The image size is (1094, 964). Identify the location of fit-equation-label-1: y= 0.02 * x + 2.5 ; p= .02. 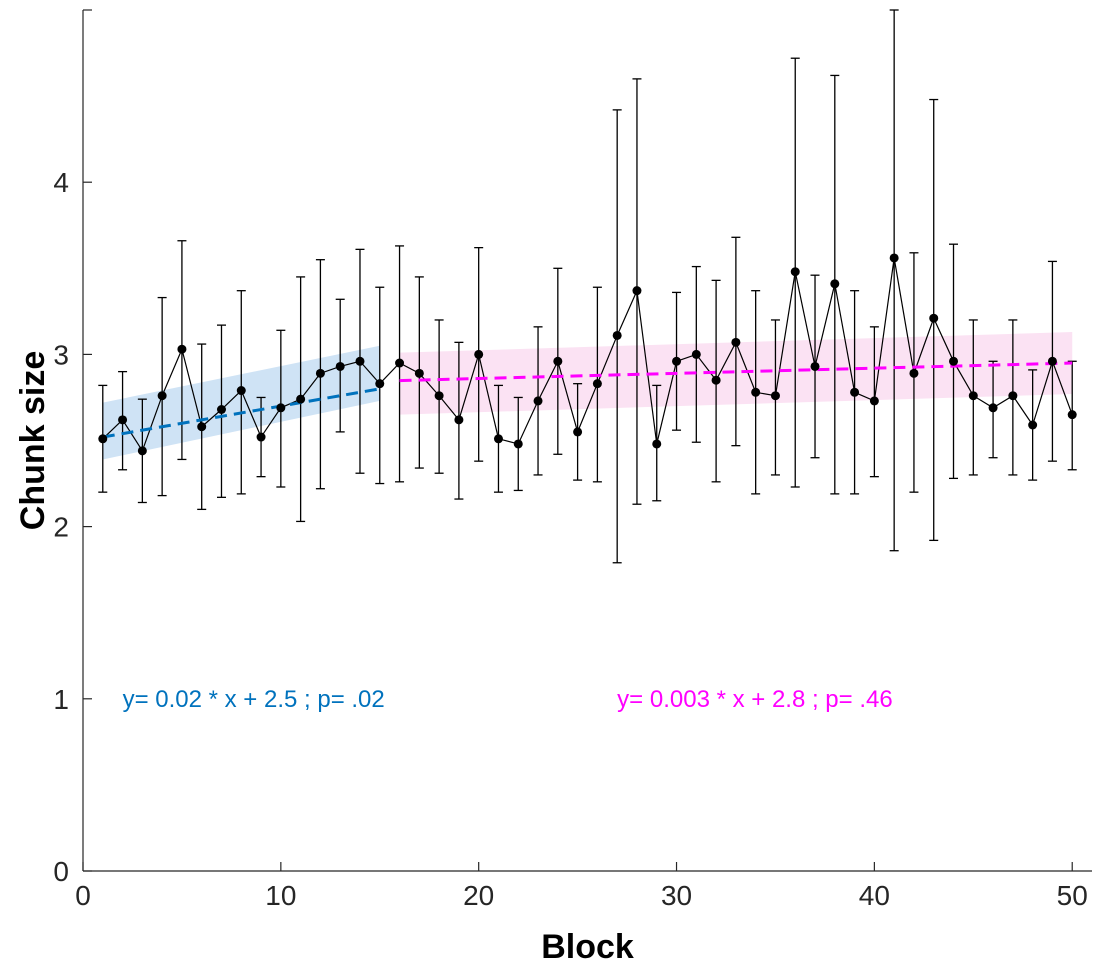
(254, 699).